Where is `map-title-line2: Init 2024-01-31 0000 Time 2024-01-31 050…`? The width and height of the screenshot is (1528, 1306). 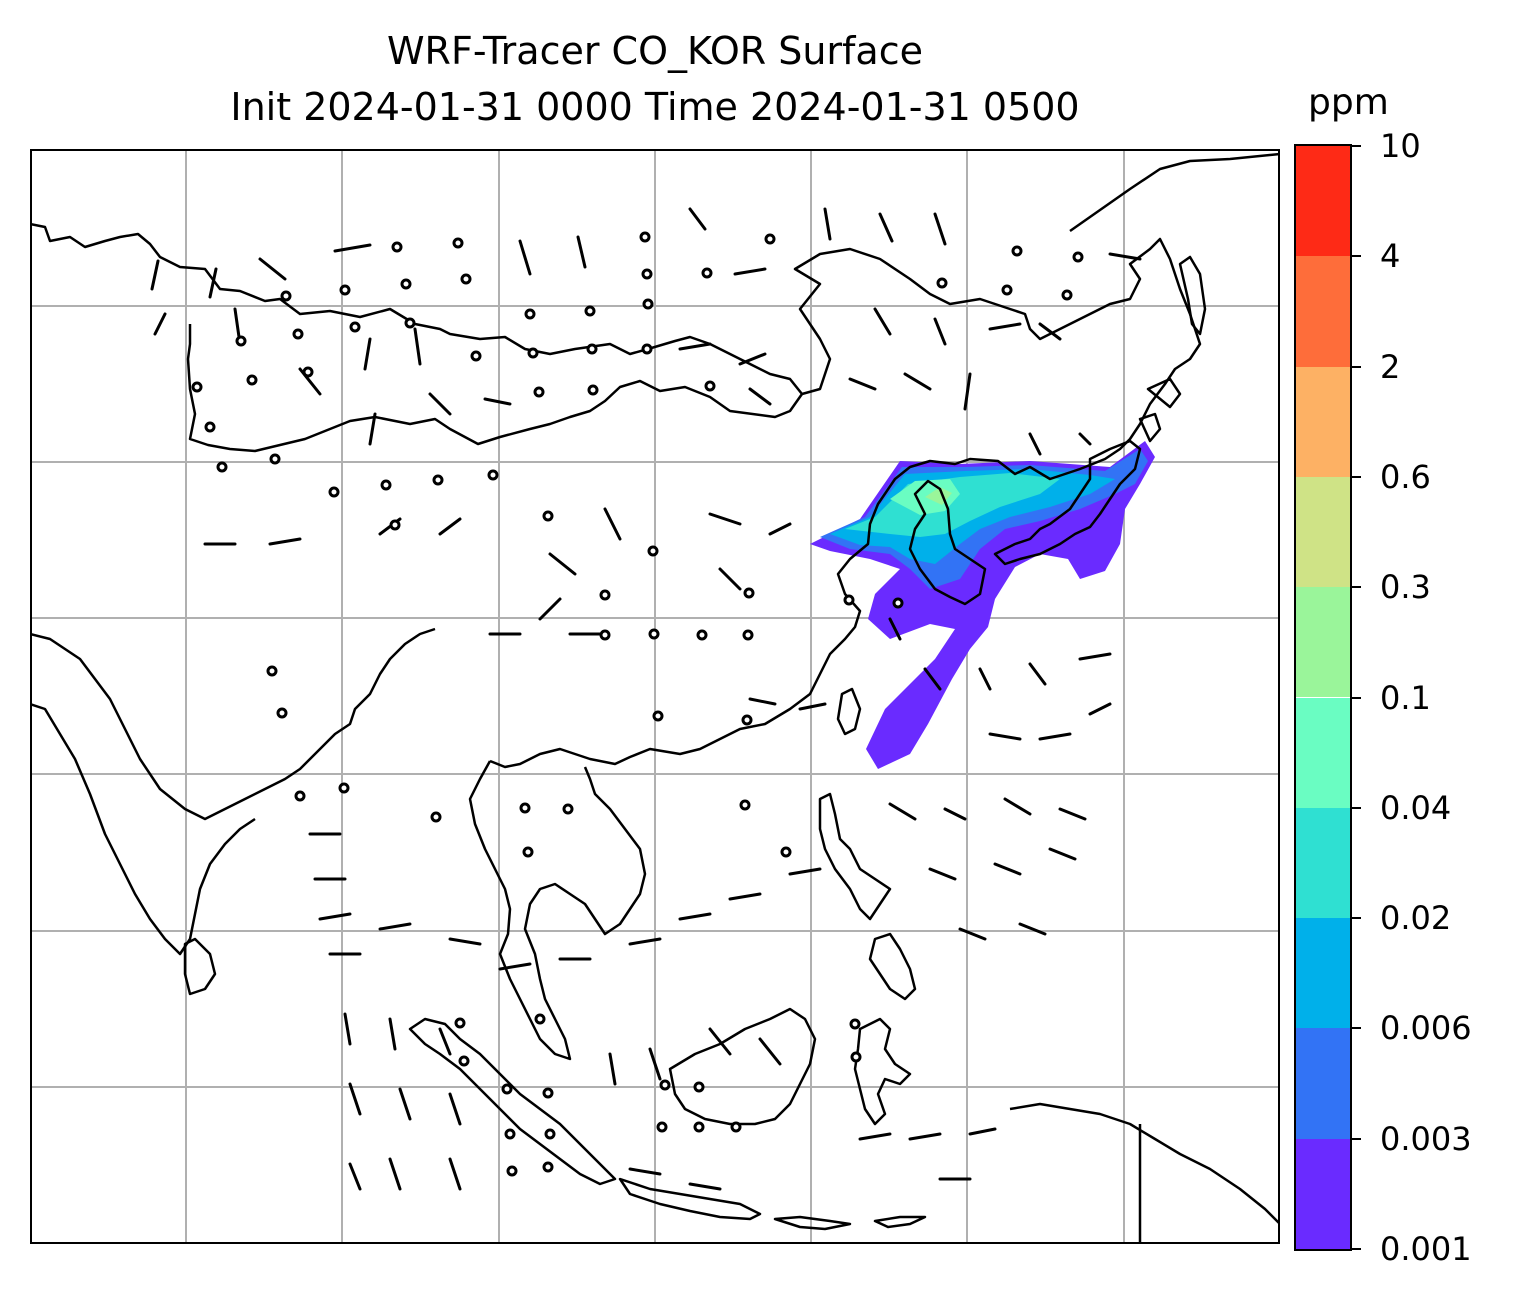
map-title-line2: Init 2024-01-31 0000 Time 2024-01-31 050… is located at coordinates (655, 107).